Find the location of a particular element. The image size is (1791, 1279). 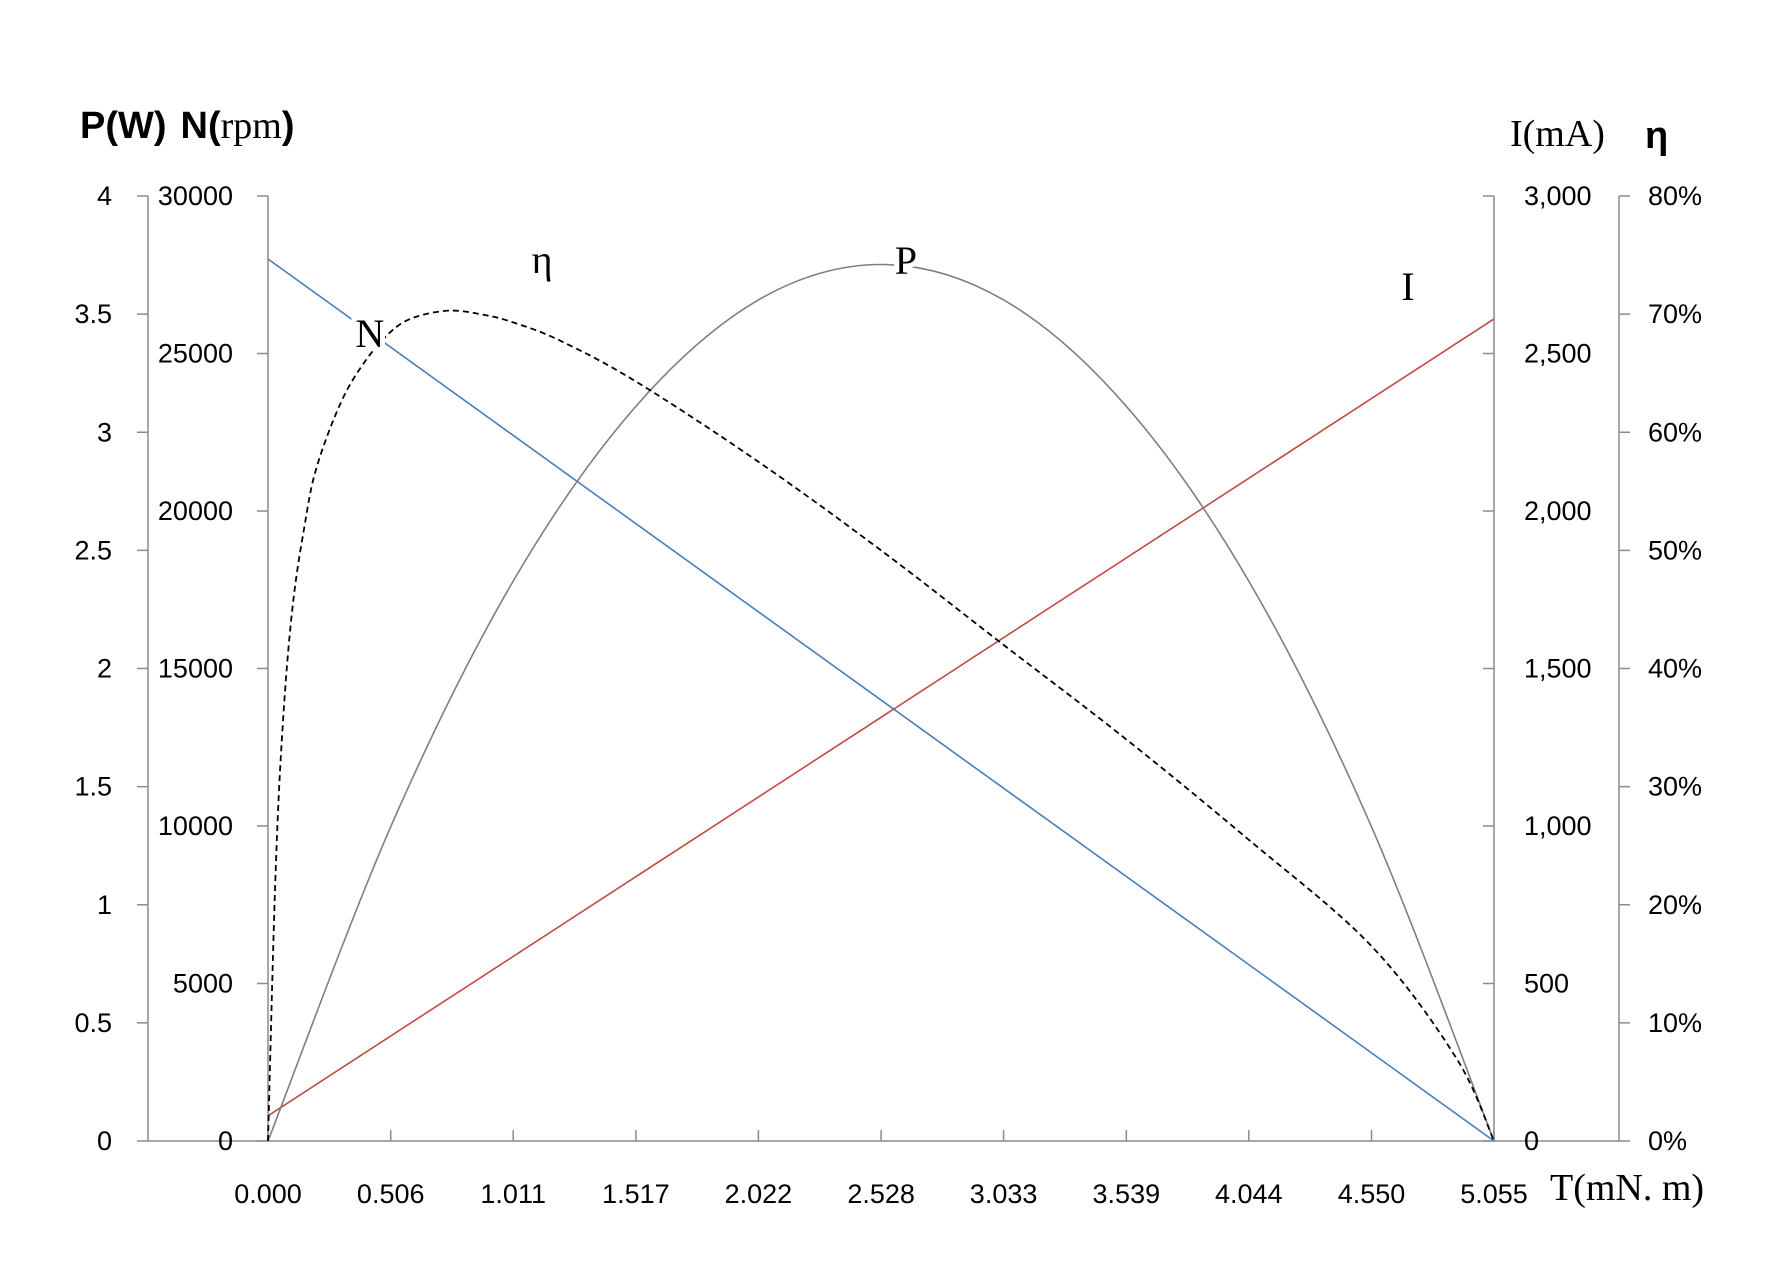

p-tick-label: 1 is located at coordinates (104, 905).